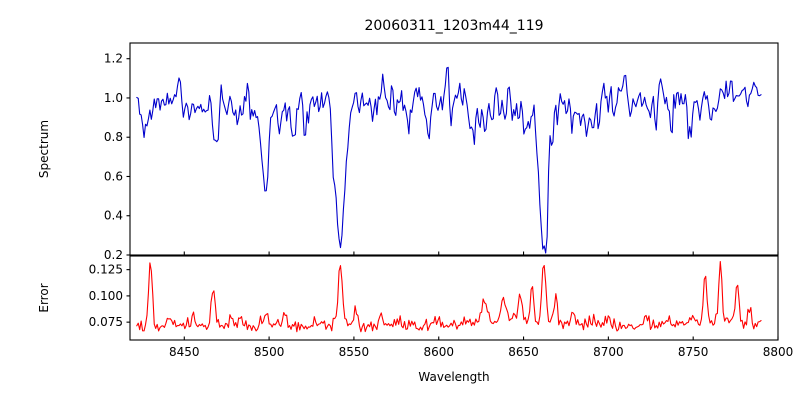 The width and height of the screenshot is (800, 400). I want to click on tick-label: 8800, so click(778, 352).